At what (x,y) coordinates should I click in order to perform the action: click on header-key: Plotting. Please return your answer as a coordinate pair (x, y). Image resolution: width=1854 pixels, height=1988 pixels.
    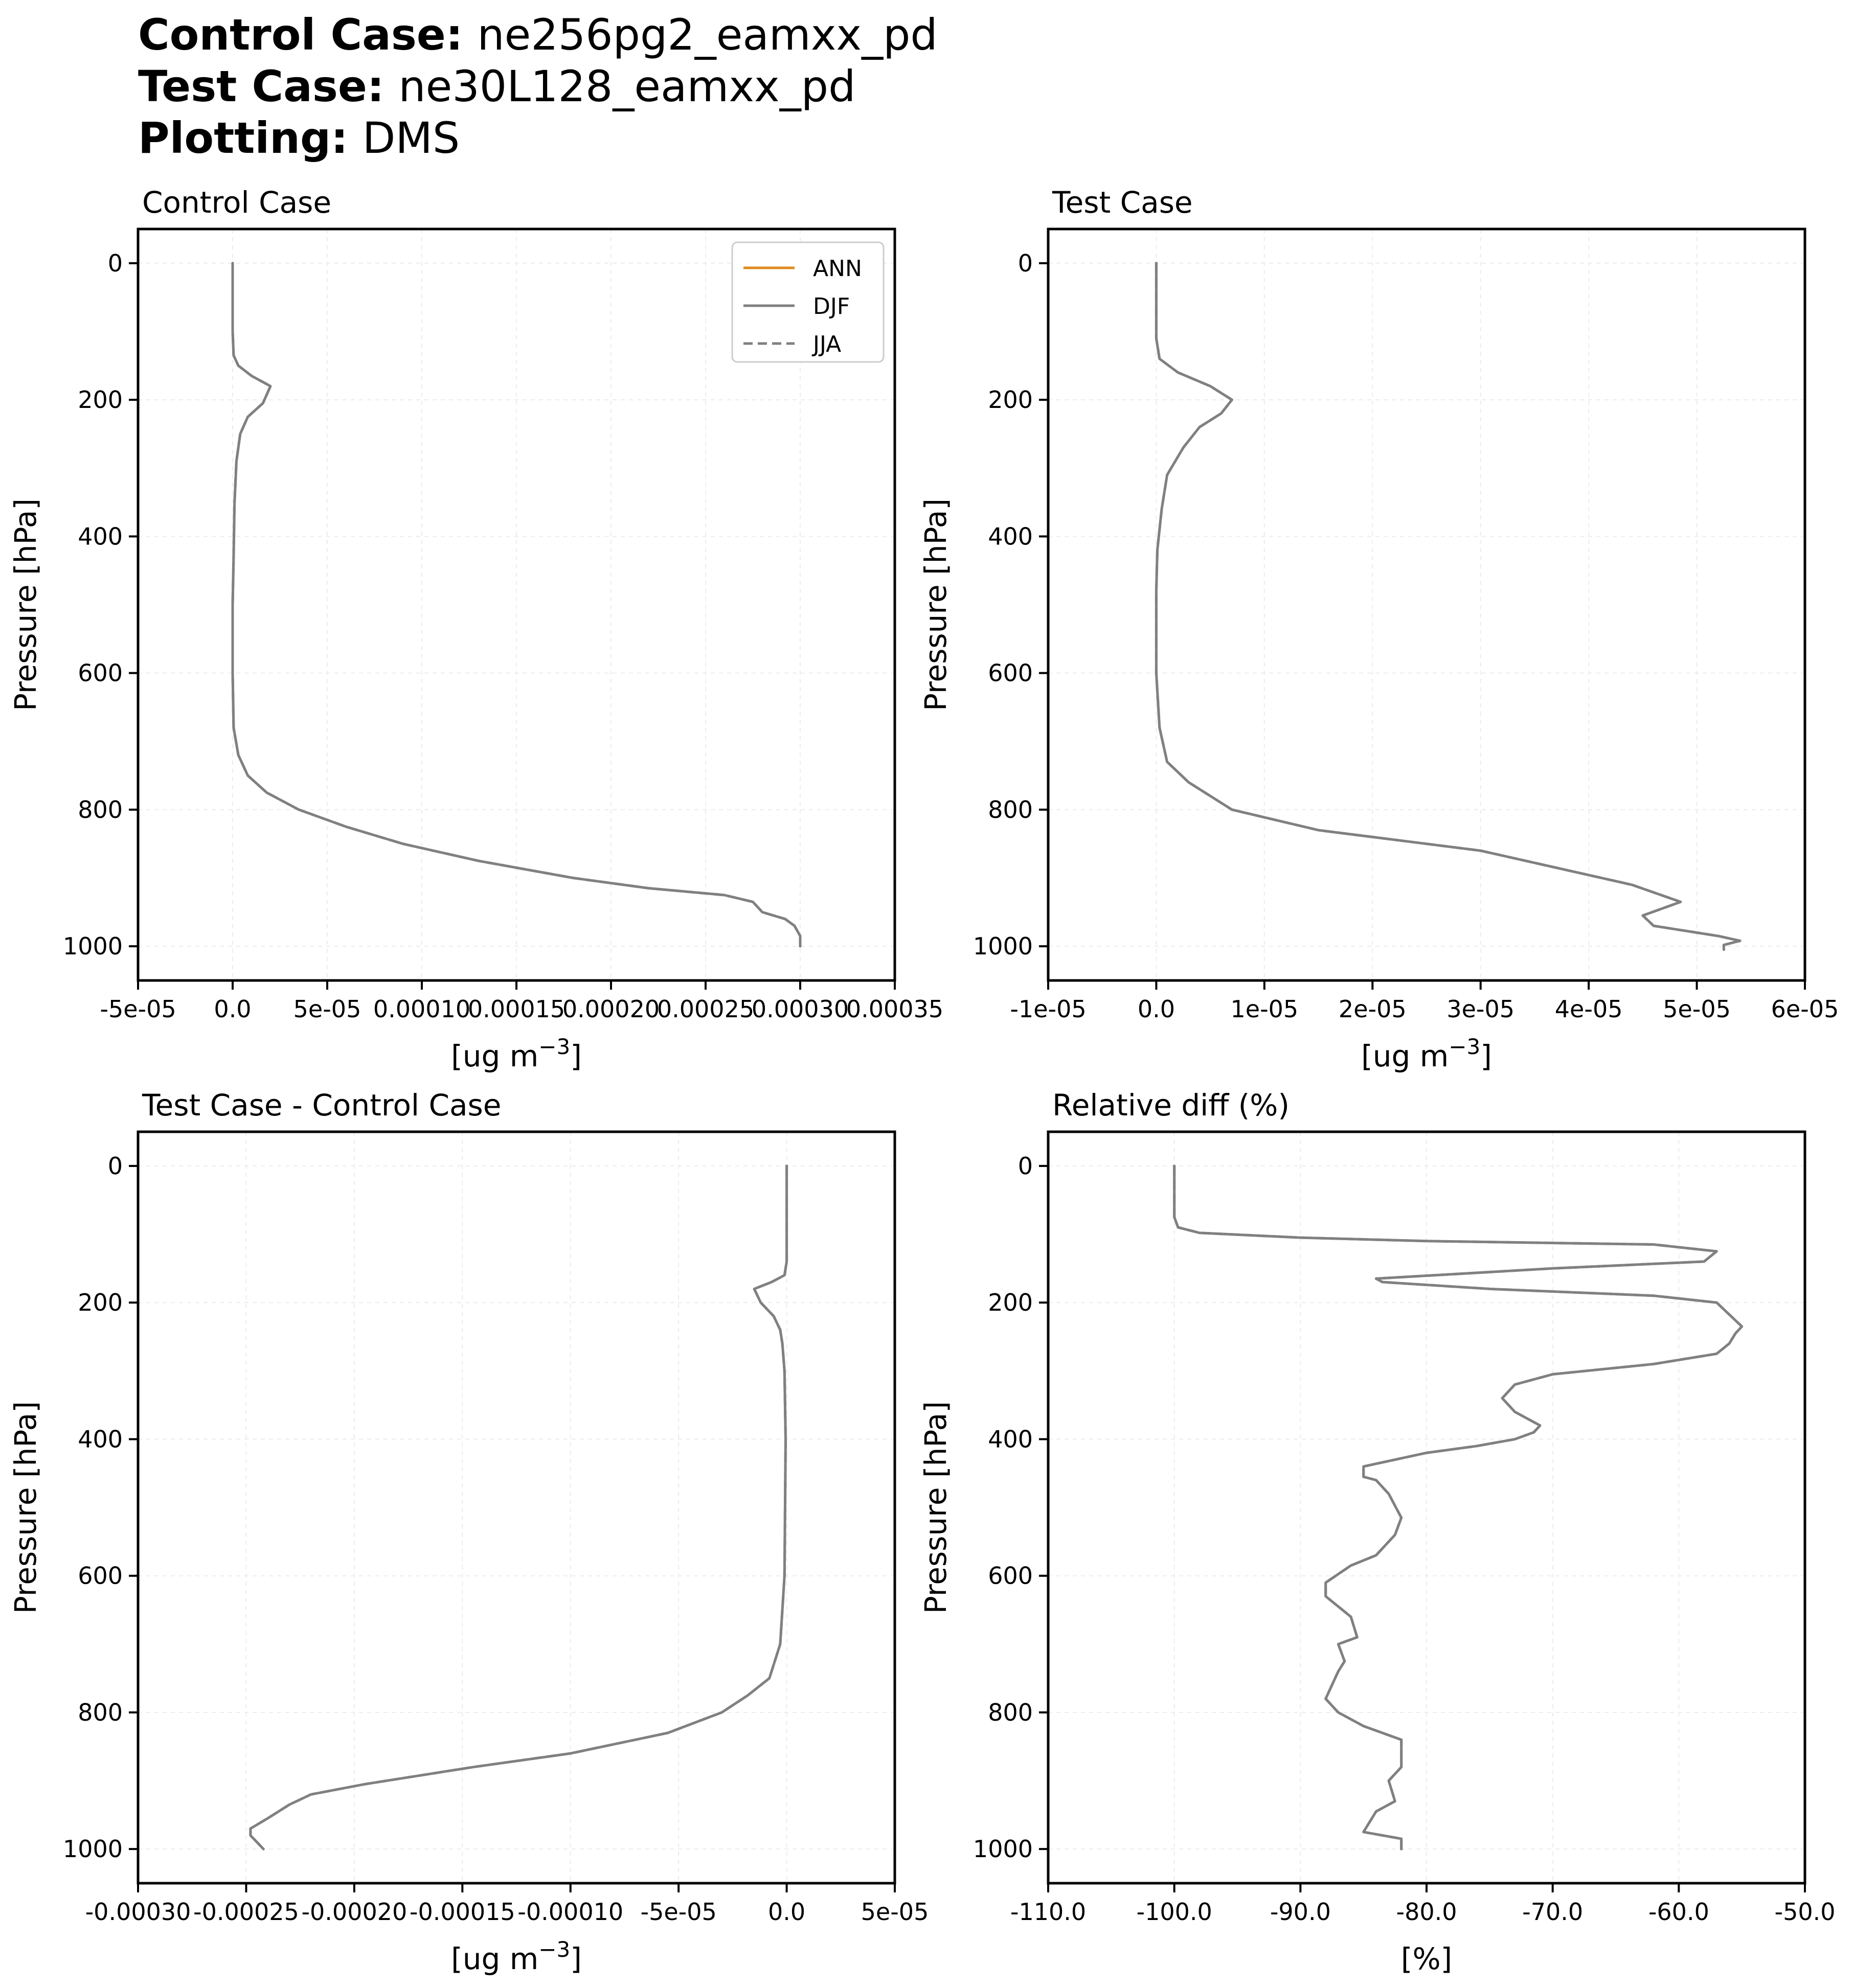
    Looking at the image, I should click on (234, 138).